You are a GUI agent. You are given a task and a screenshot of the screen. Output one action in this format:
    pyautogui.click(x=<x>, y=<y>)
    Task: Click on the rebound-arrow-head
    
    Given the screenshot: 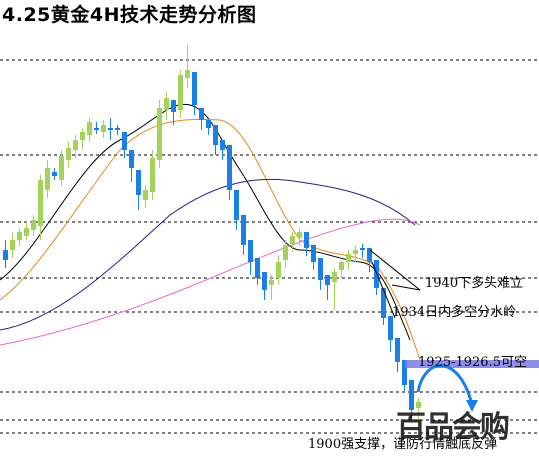 What is the action you would take?
    pyautogui.click(x=472, y=406)
    